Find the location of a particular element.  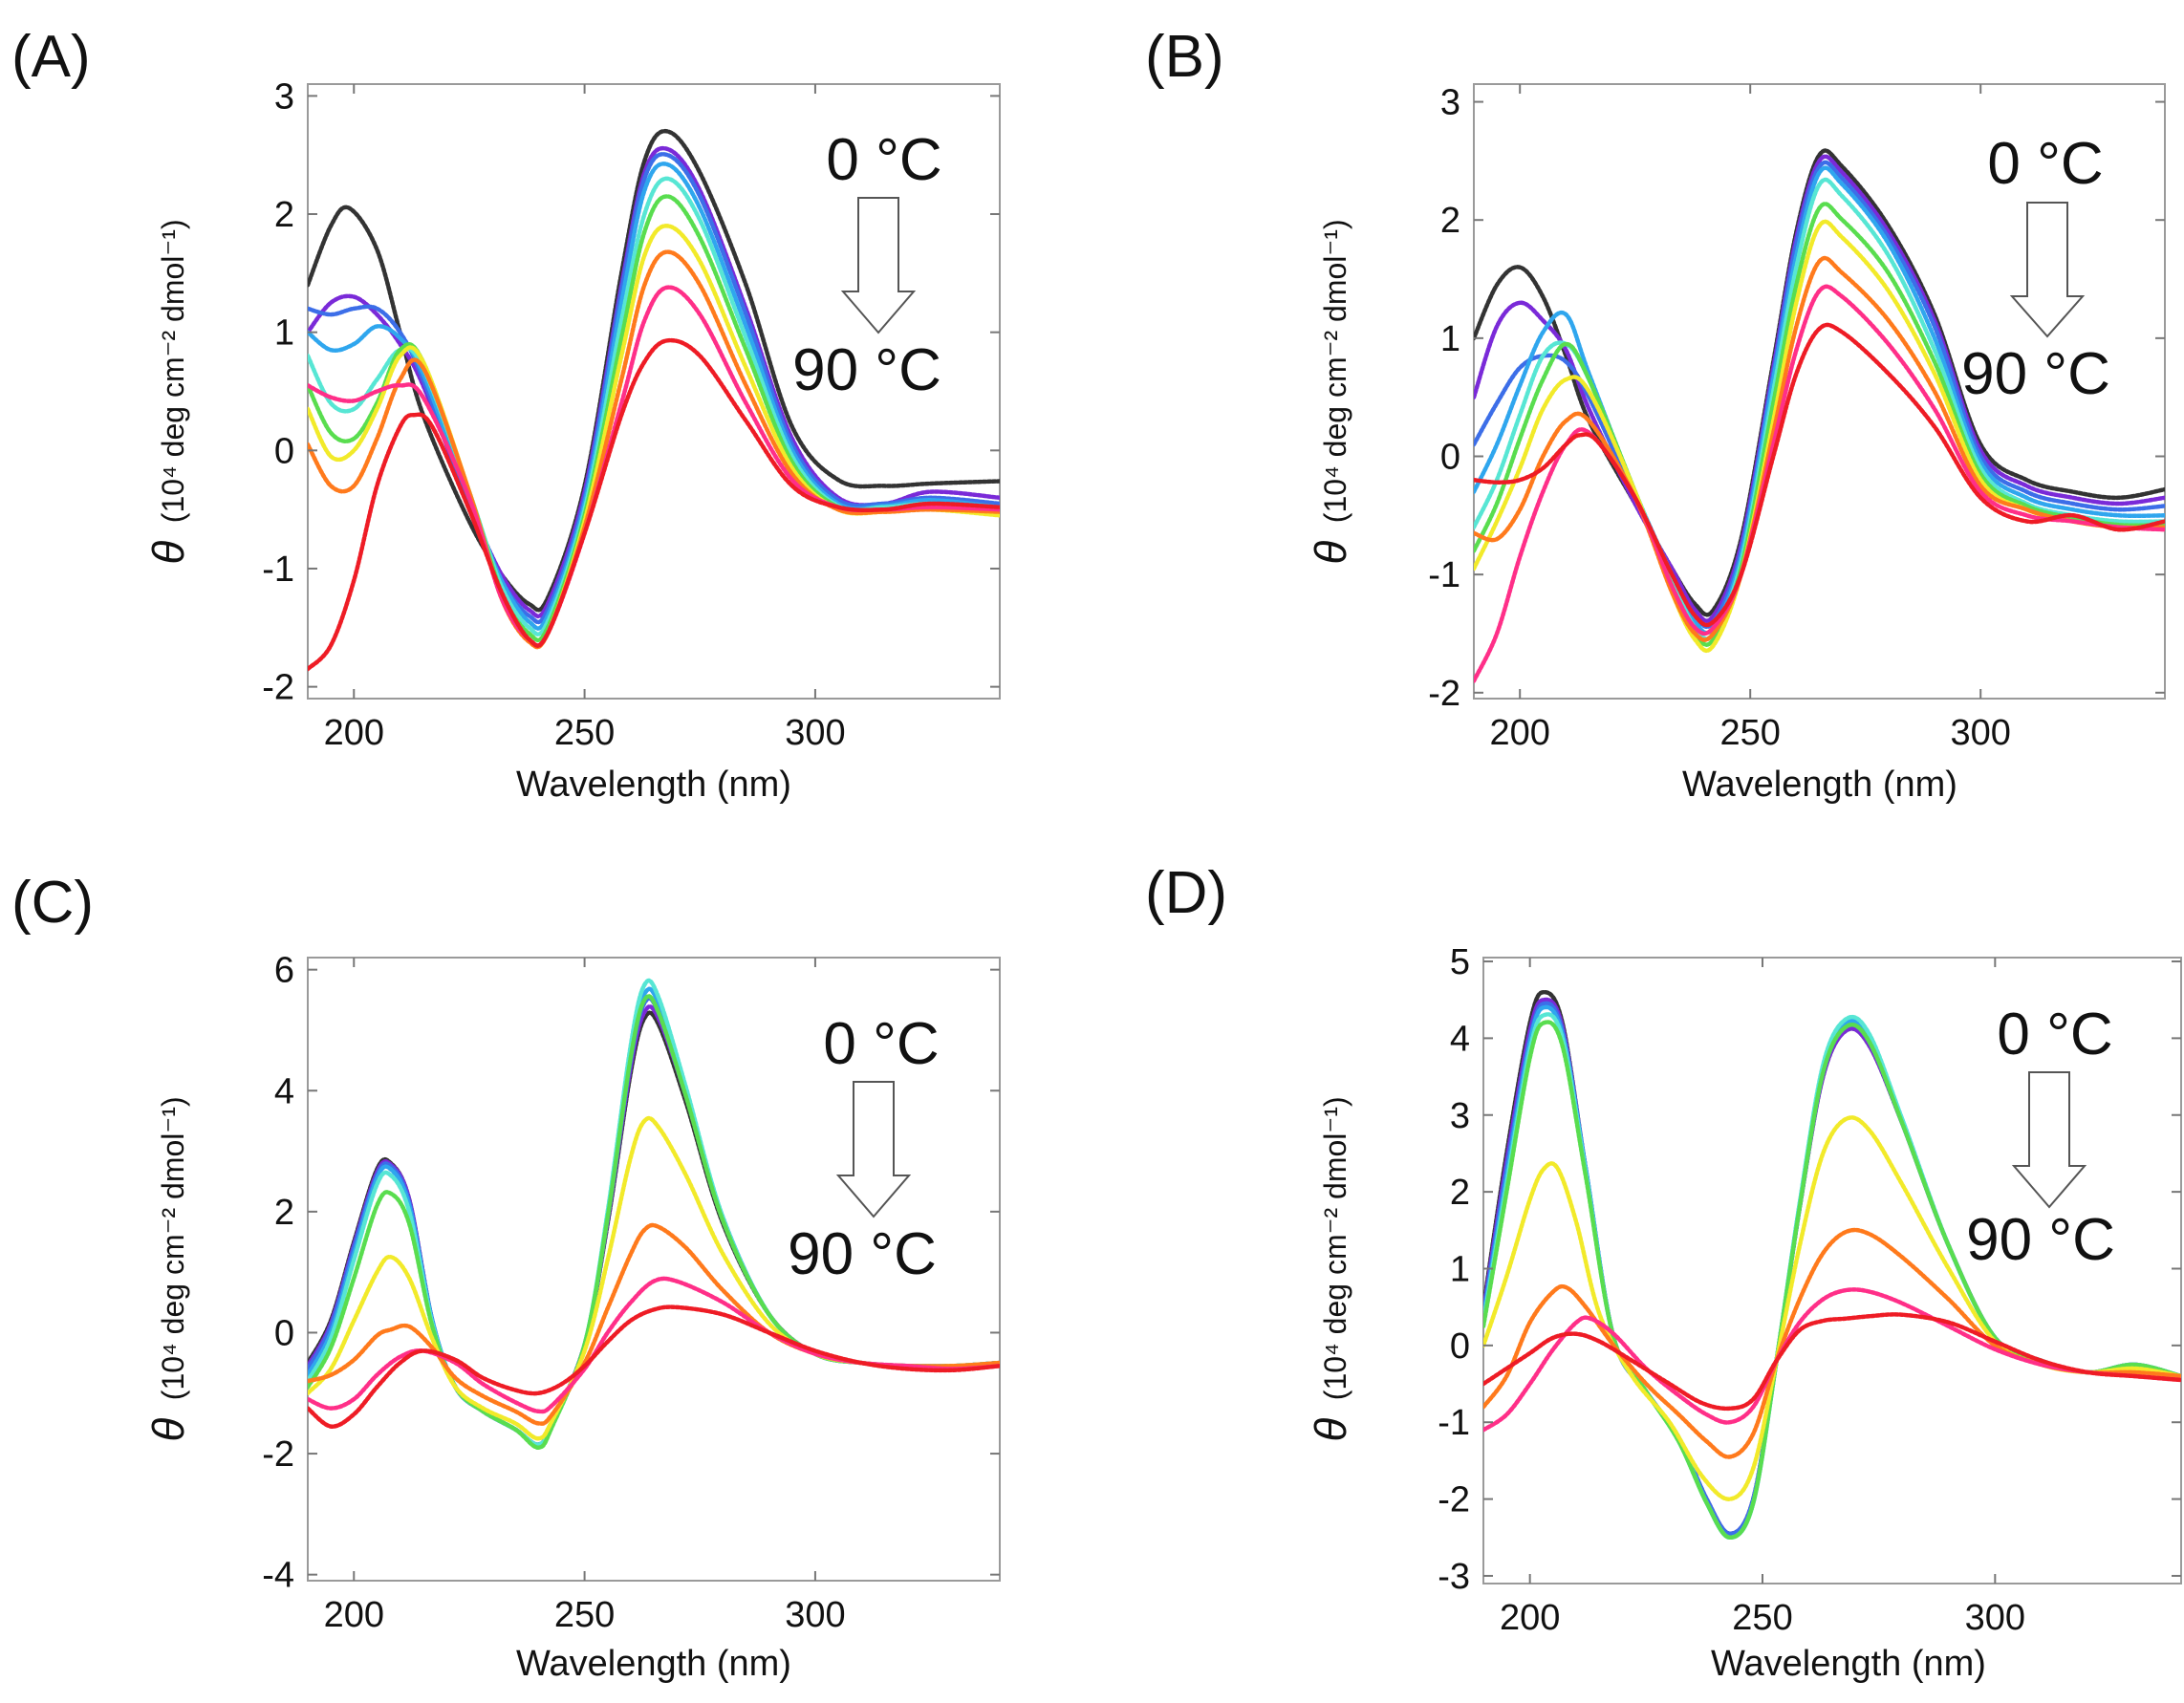

panel-label: (D) is located at coordinates (1186, 893).